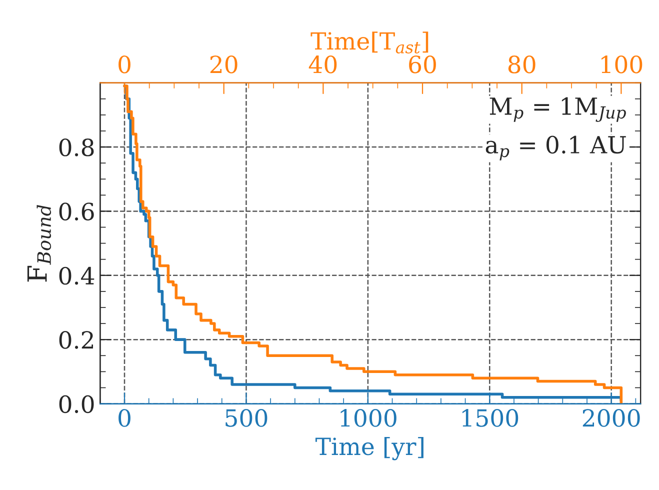  I want to click on y-tick-label: 0.8, so click(76, 147).